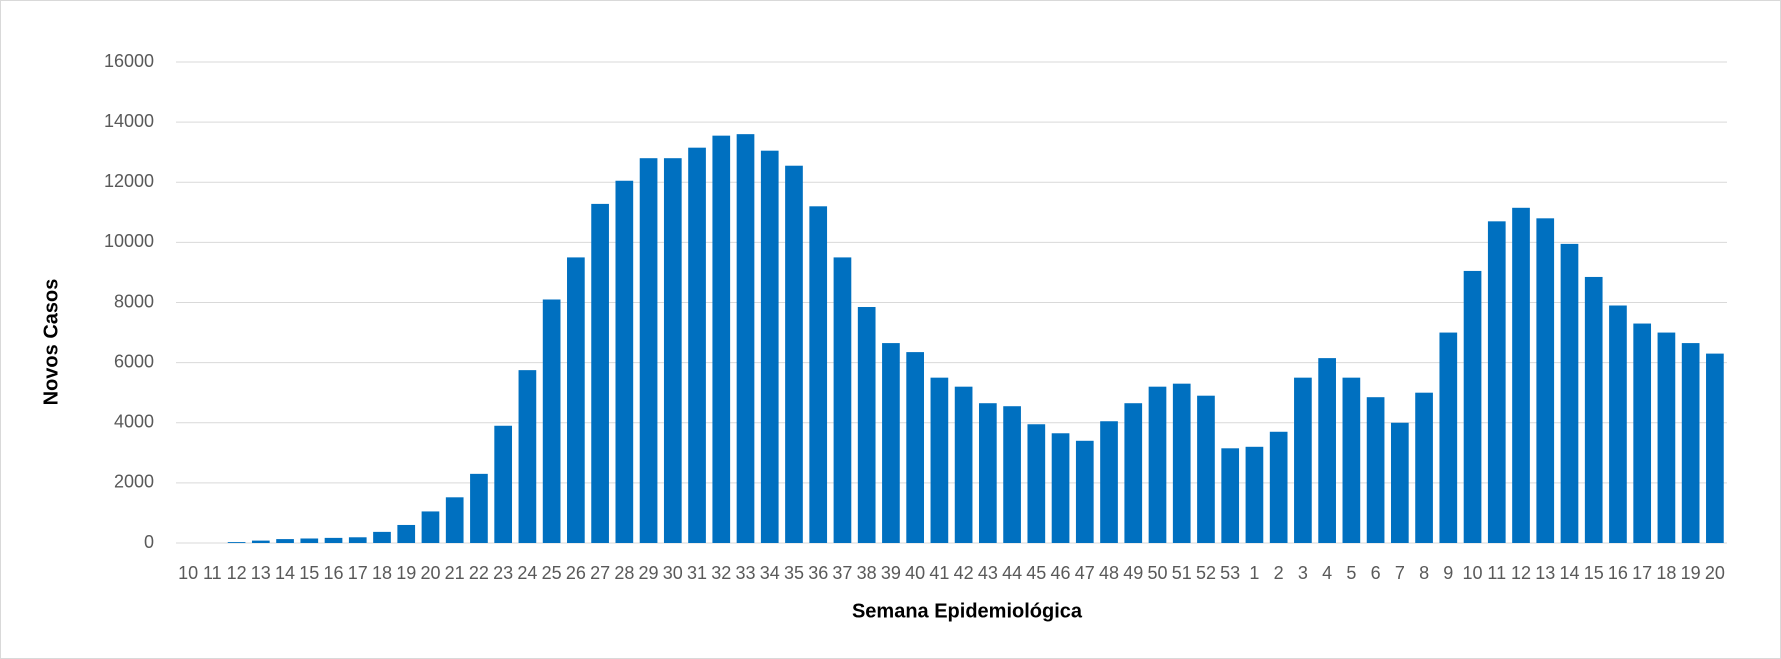 The height and width of the screenshot is (659, 1781). Describe the element at coordinates (134, 422) in the screenshot. I see `y-tick-label: 4000` at that location.